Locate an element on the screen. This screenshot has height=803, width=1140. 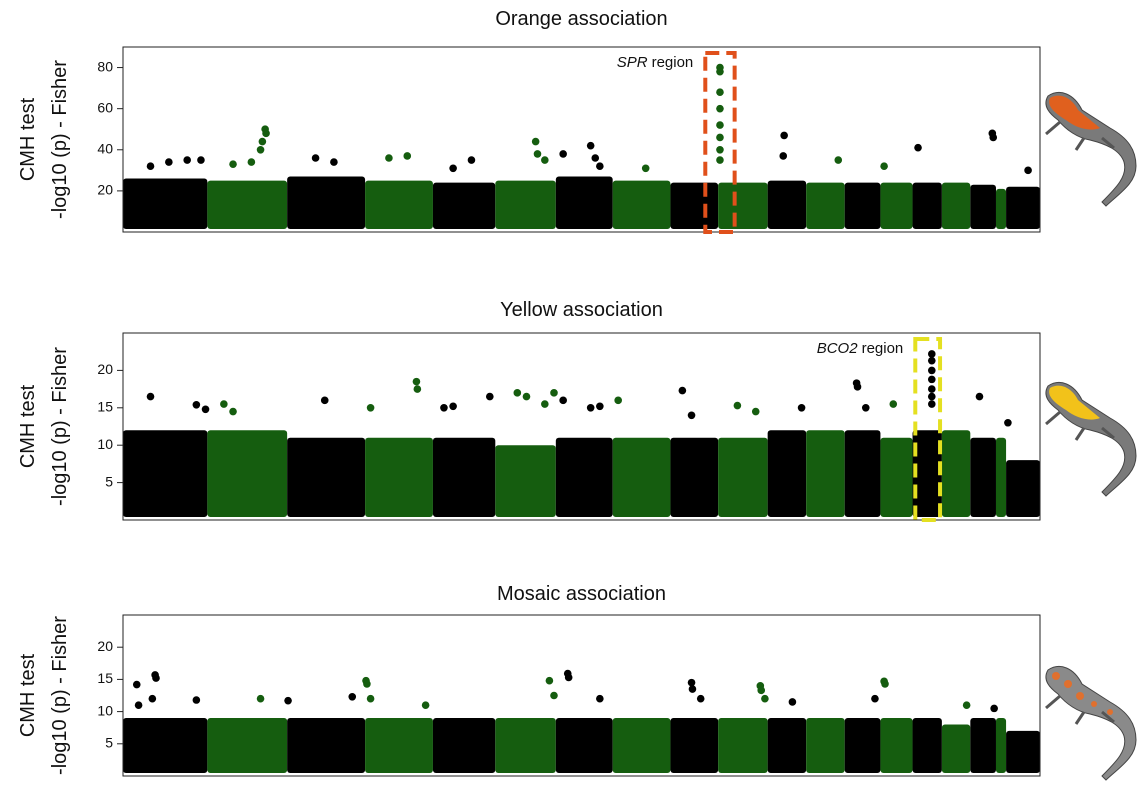
y-axis-label: CMH test is located at coordinates (28, 426).